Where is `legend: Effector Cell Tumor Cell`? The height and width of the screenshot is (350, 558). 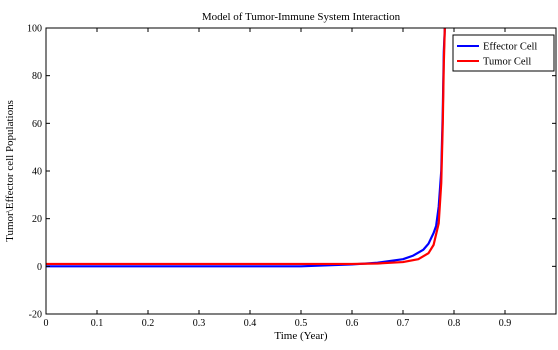
legend: Effector Cell Tumor Cell is located at coordinates (503, 53).